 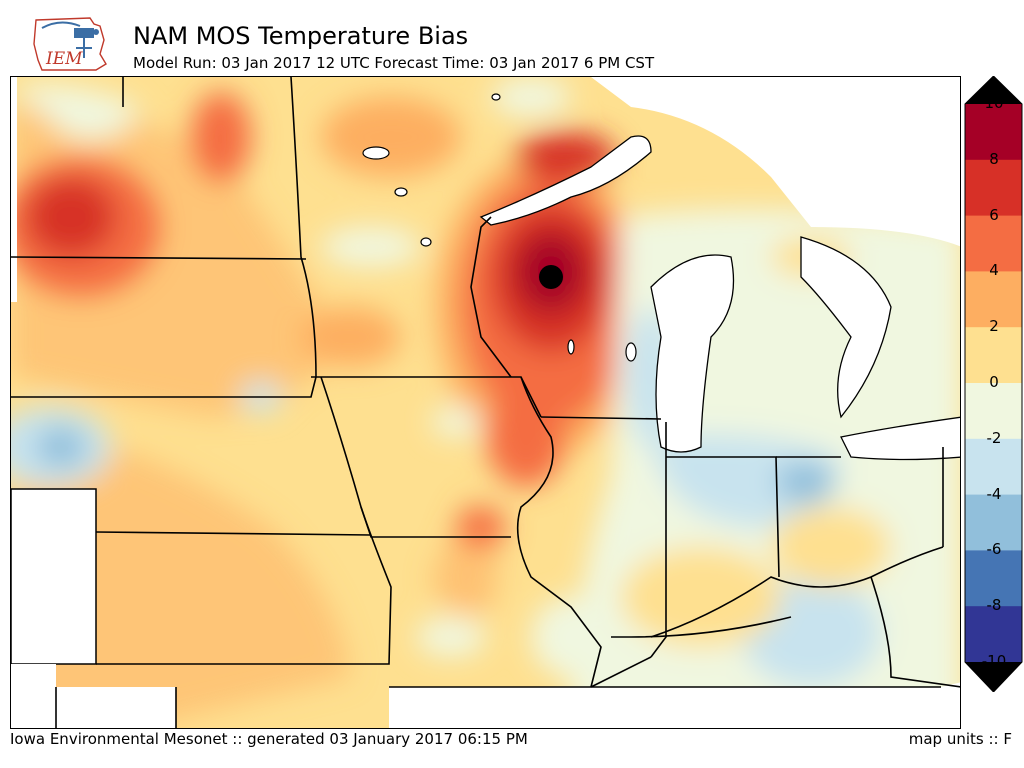 I want to click on lake-erie, so click(x=900, y=438).